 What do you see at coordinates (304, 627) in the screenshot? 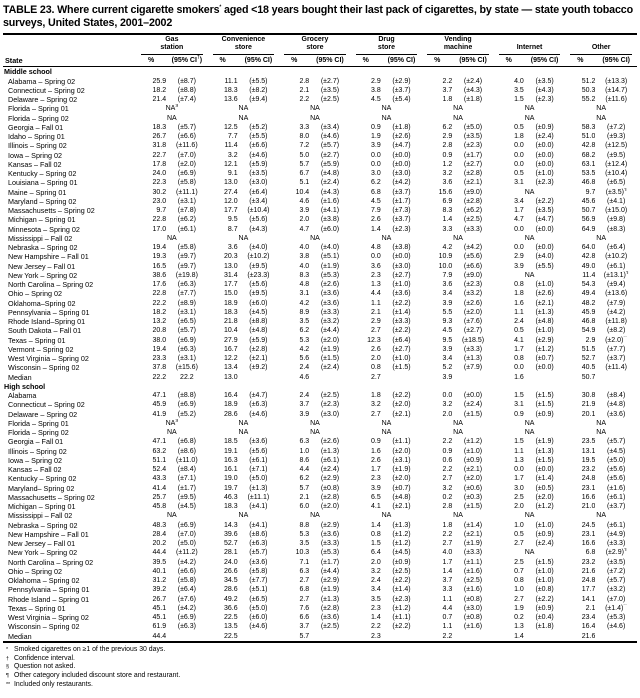
I see `percent-value-cell: 3.7` at bounding box center [304, 627].